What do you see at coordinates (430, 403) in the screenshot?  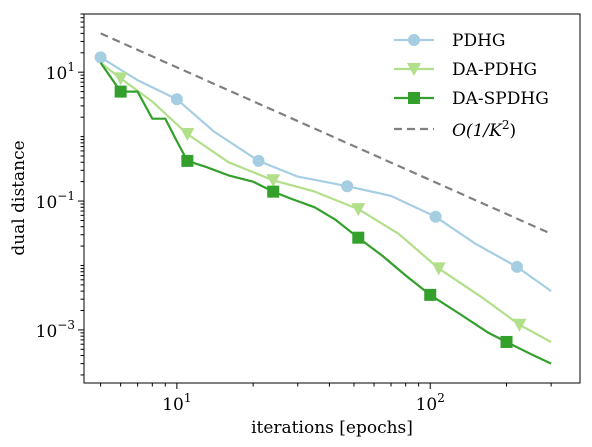 I see `x-tick-label-1: 10²` at bounding box center [430, 403].